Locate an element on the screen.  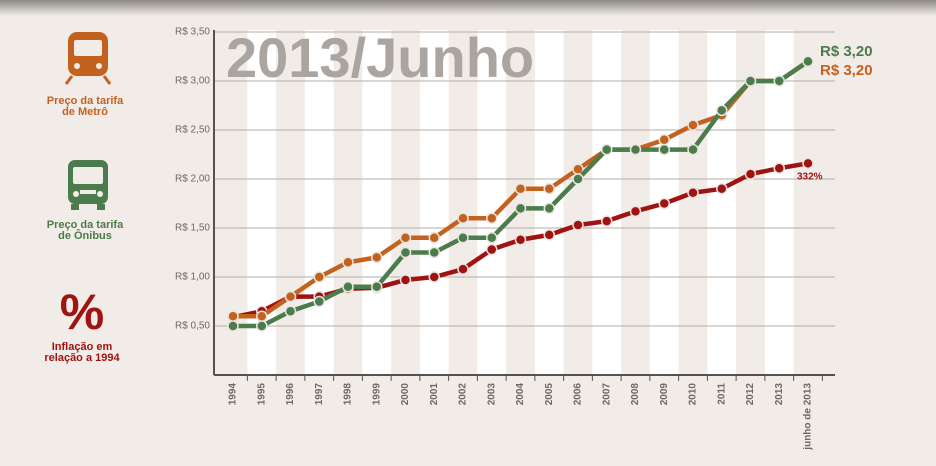
y-tick-label: R$ 3,00 is located at coordinates (192, 81).